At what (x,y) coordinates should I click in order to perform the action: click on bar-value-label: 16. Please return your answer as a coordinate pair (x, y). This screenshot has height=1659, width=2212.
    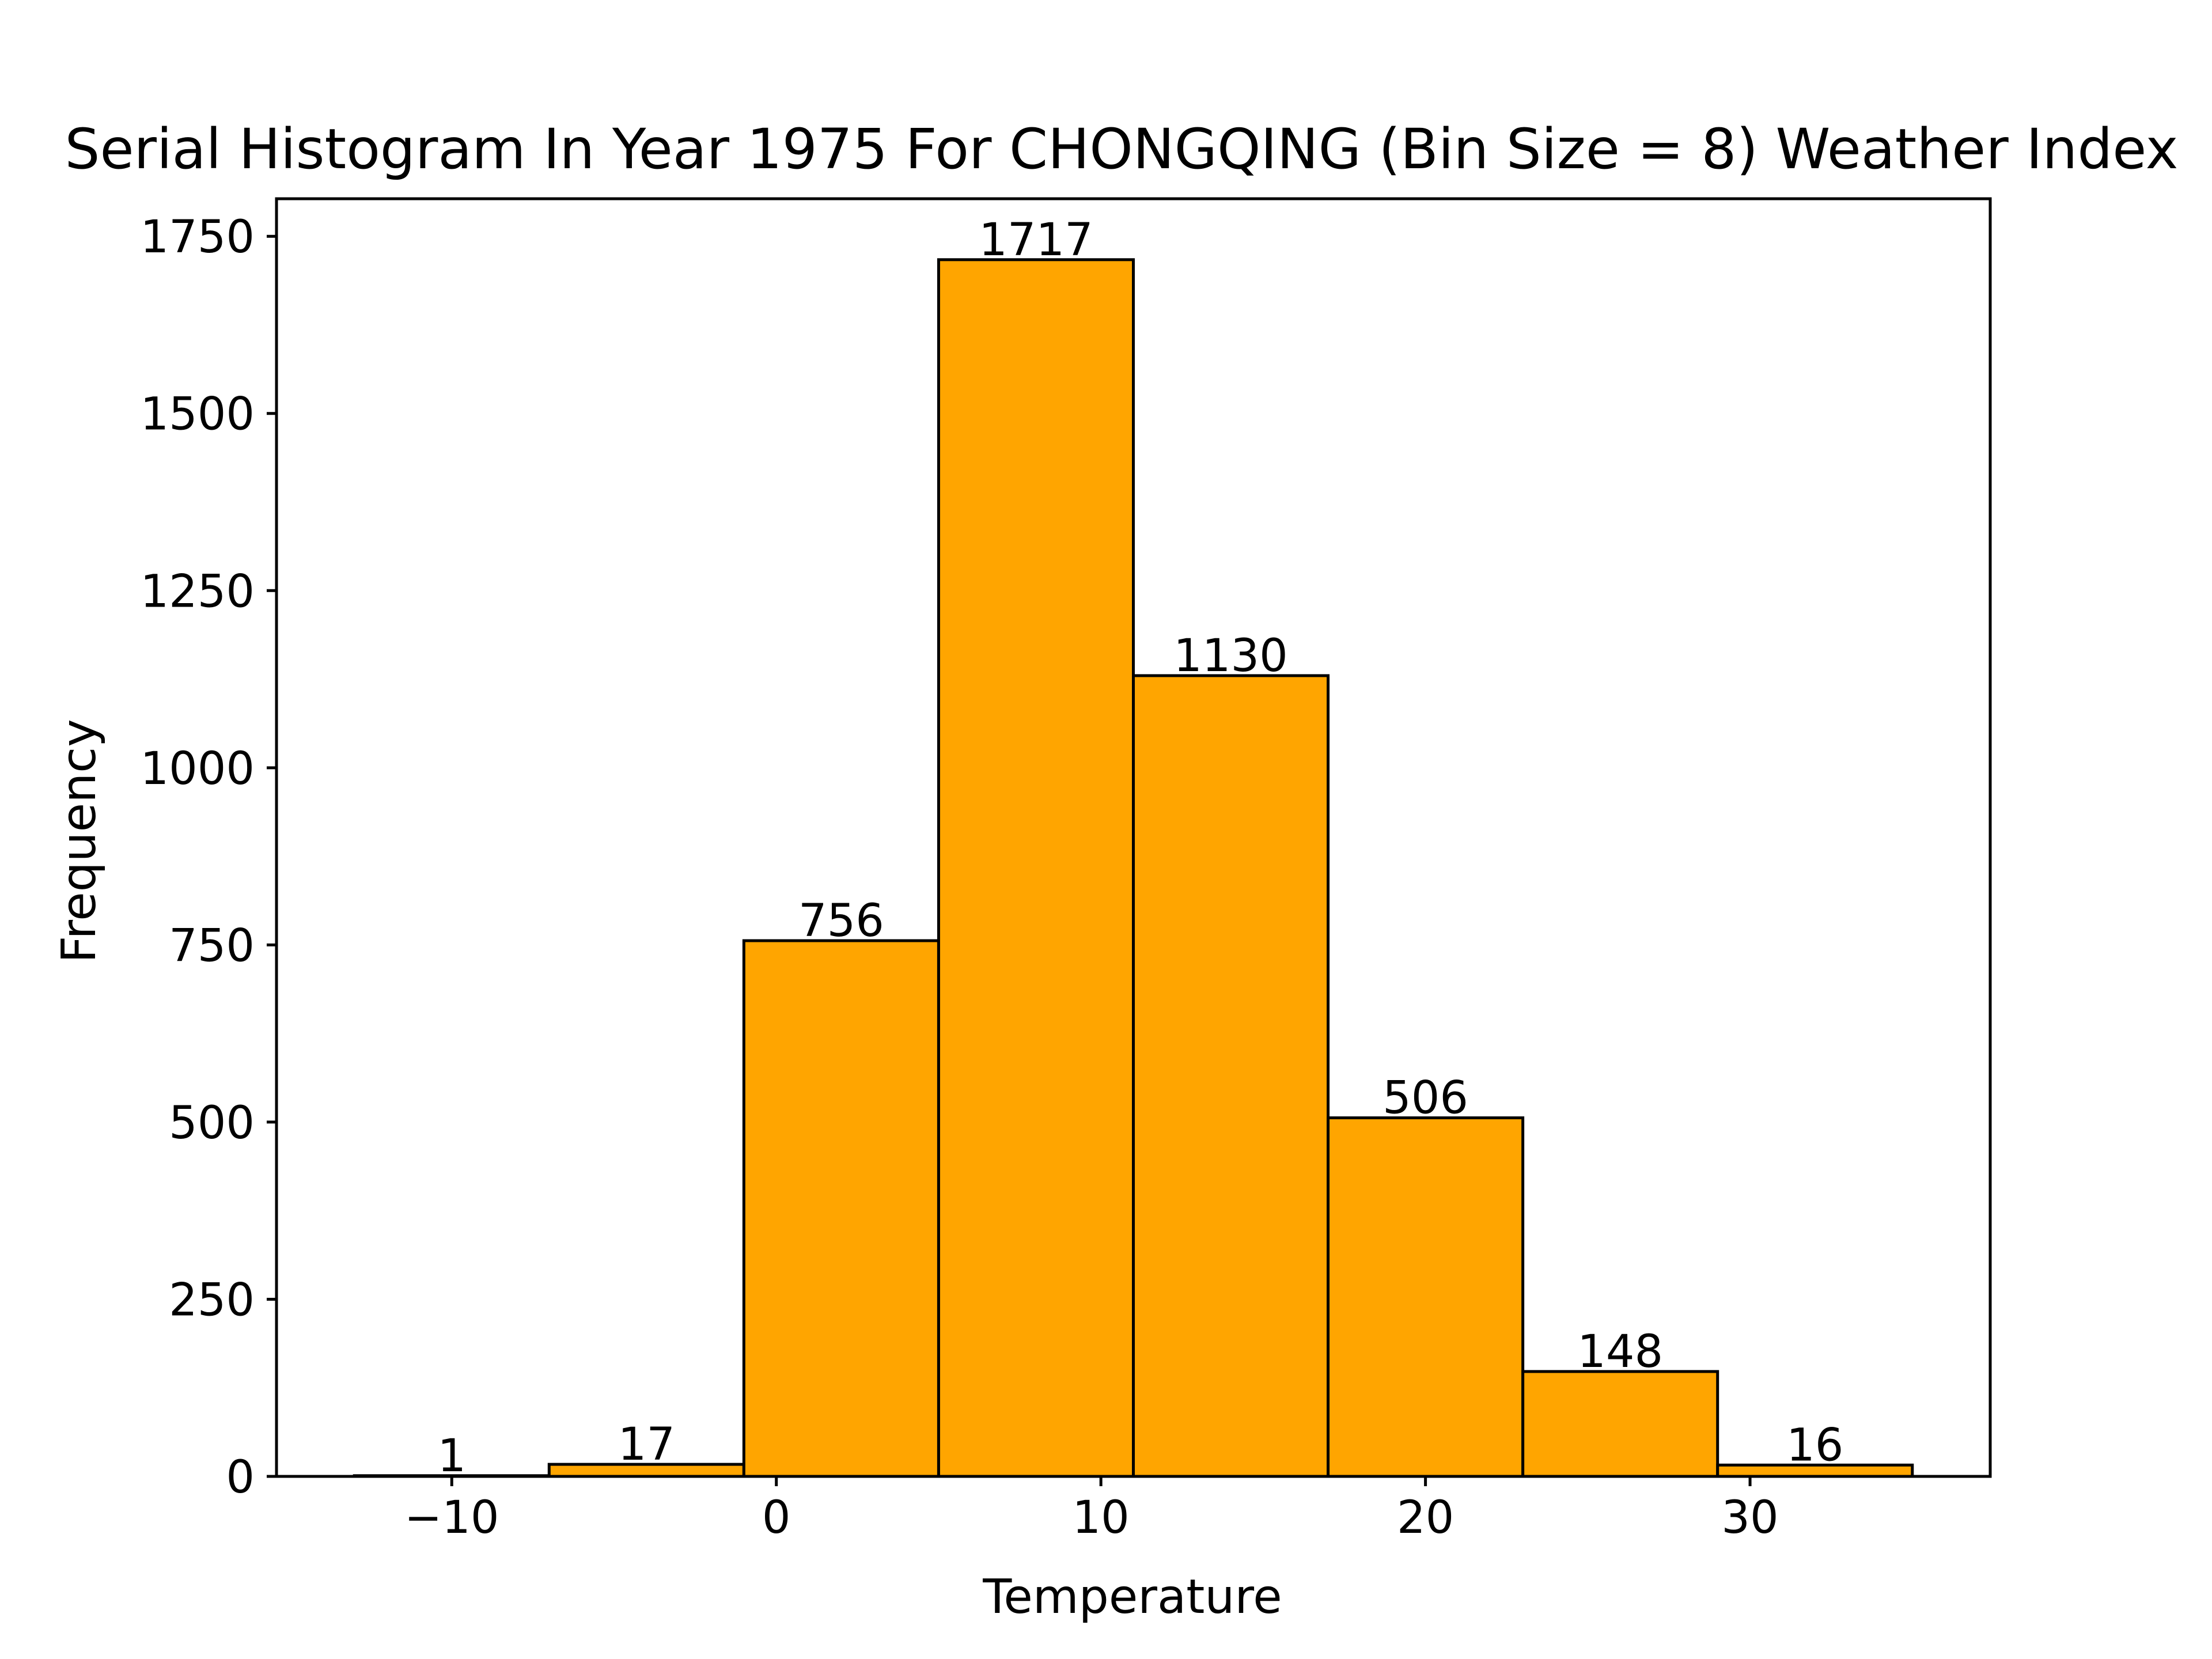
    Looking at the image, I should click on (1814, 1445).